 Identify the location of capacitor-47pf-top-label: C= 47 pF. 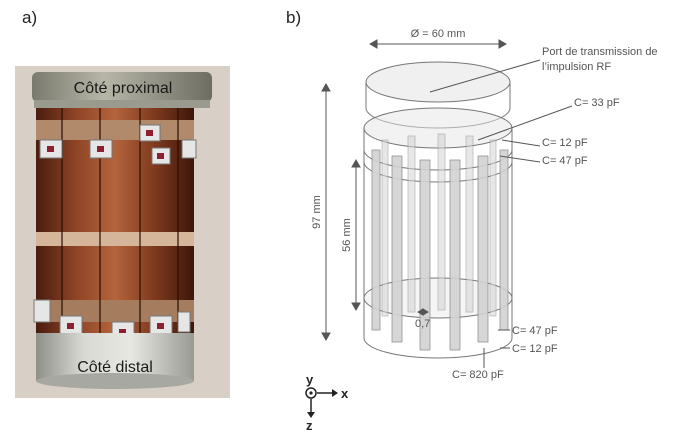
(565, 161).